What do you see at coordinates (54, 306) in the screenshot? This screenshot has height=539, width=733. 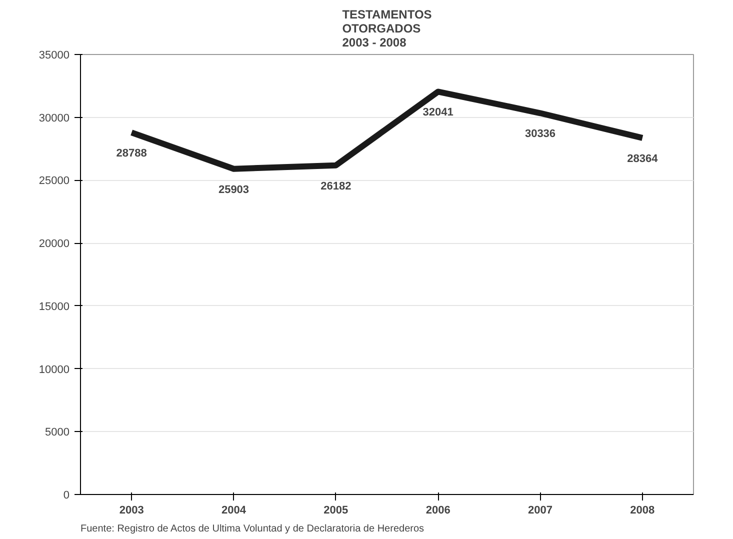 I see `y-tick-label: 15000` at bounding box center [54, 306].